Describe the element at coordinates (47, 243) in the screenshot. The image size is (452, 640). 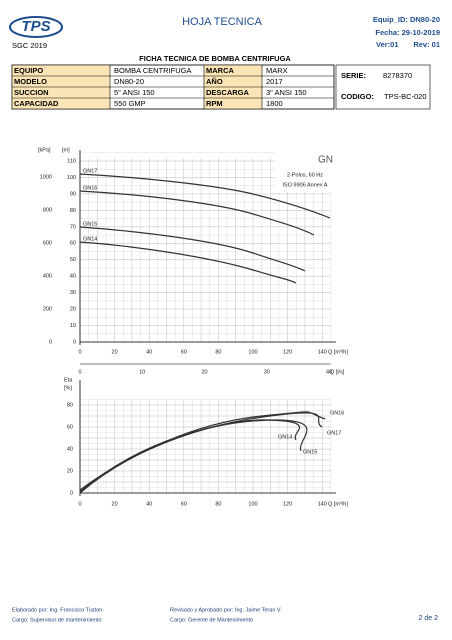
I see `kpa-tick: 600` at that location.